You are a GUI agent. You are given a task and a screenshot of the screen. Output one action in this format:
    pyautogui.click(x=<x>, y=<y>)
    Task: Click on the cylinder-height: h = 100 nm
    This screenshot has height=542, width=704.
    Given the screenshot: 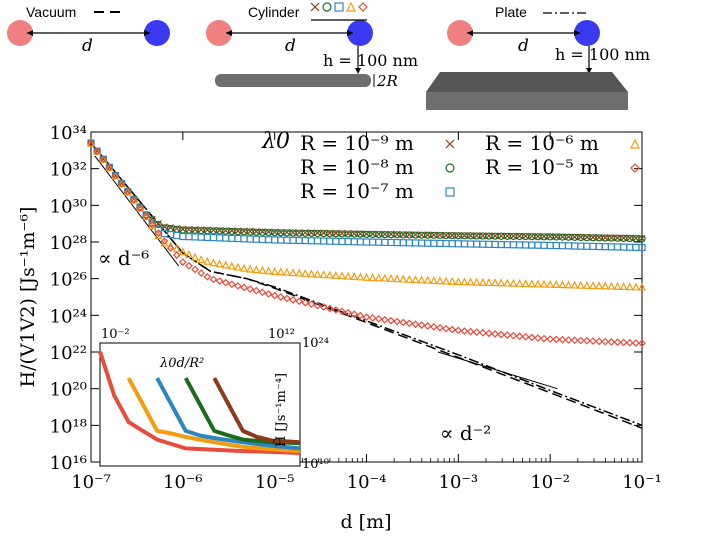 What is the action you would take?
    pyautogui.click(x=370, y=60)
    